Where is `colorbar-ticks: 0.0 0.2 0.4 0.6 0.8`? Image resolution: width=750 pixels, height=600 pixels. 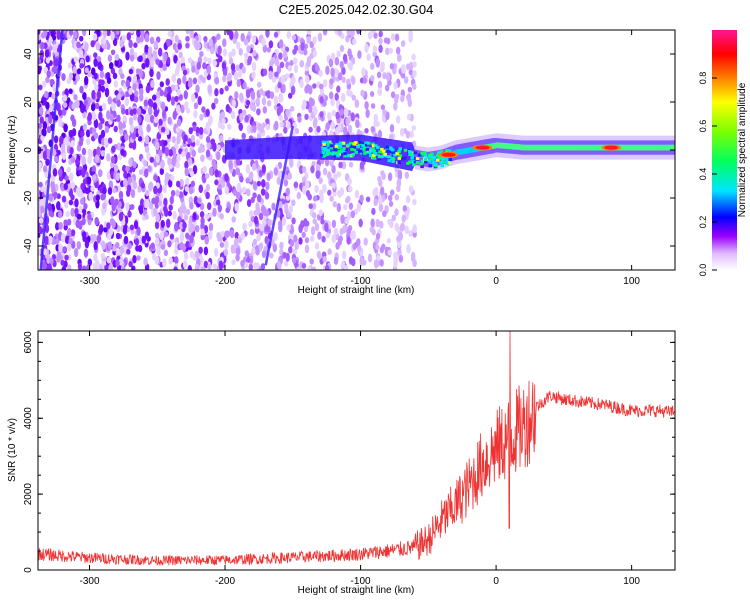
colorbar-ticks: 0.0 0.2 0.4 0.6 0.8 is located at coordinates (707, 174).